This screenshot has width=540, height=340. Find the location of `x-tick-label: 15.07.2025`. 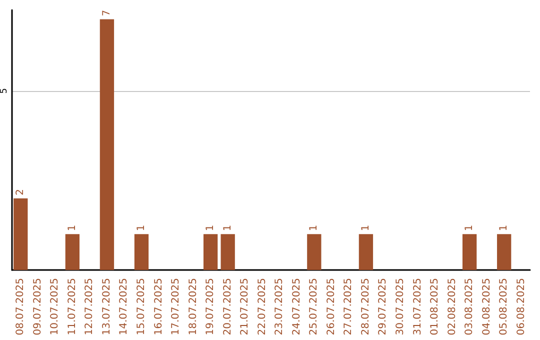

x-tick-label: 15.07.2025 is located at coordinates (141, 307).